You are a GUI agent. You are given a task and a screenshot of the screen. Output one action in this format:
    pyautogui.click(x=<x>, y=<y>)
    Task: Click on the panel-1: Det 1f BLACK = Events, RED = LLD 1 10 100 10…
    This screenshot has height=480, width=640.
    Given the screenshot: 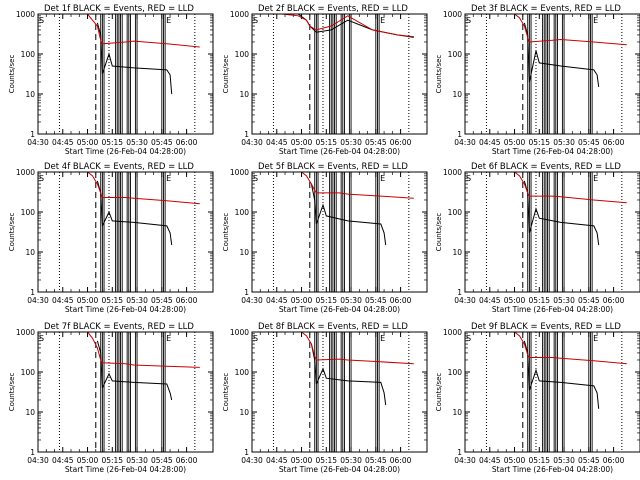 What is the action you would take?
    pyautogui.click(x=111, y=80)
    